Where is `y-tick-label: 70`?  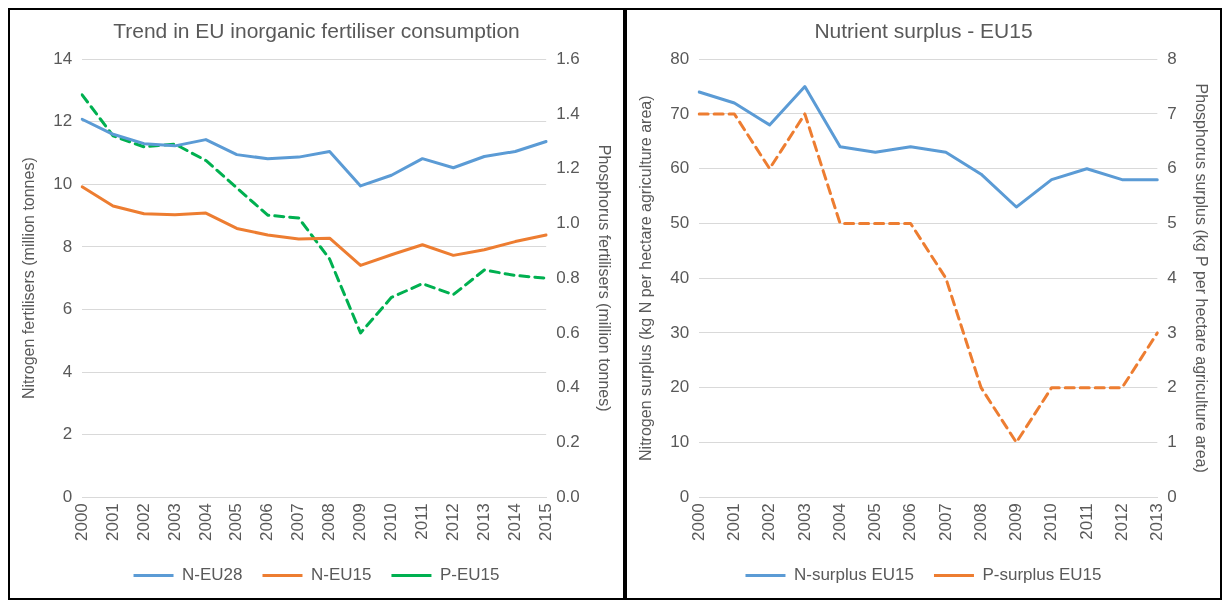 y-tick-label: 70 is located at coordinates (680, 113).